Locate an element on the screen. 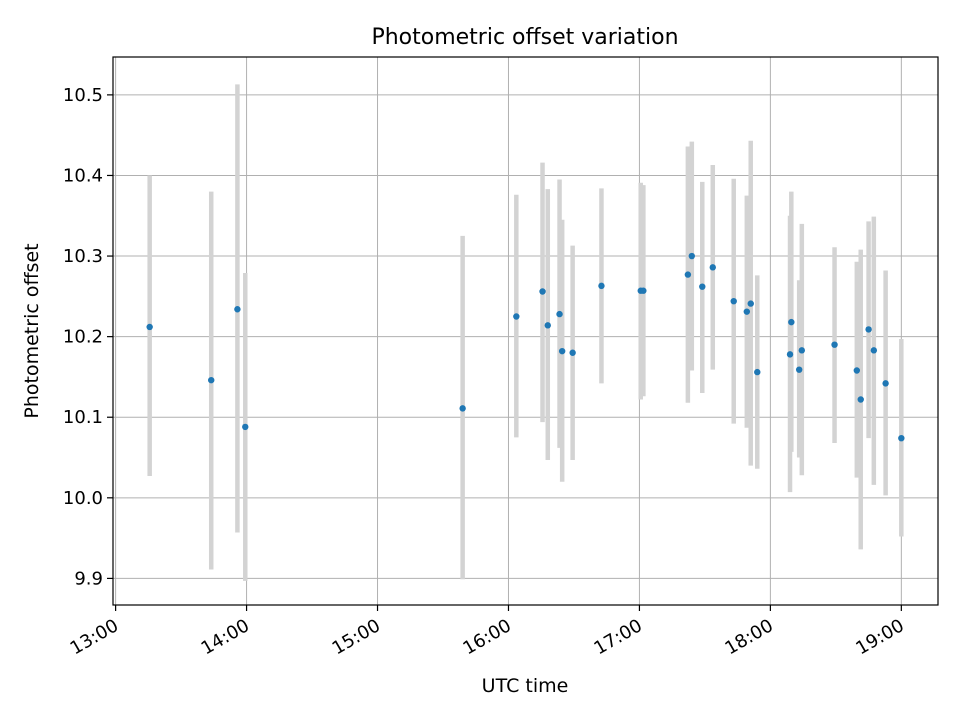 Image resolution: width=960 pixels, height=720 pixels. y-tick-label: 10.1 is located at coordinates (83, 417).